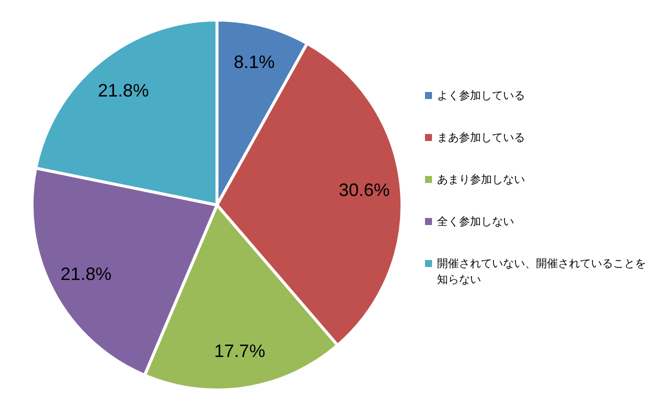 The height and width of the screenshot is (397, 666). Describe the element at coordinates (481, 138) in the screenshot. I see `legend-label: まあ参加している` at that location.